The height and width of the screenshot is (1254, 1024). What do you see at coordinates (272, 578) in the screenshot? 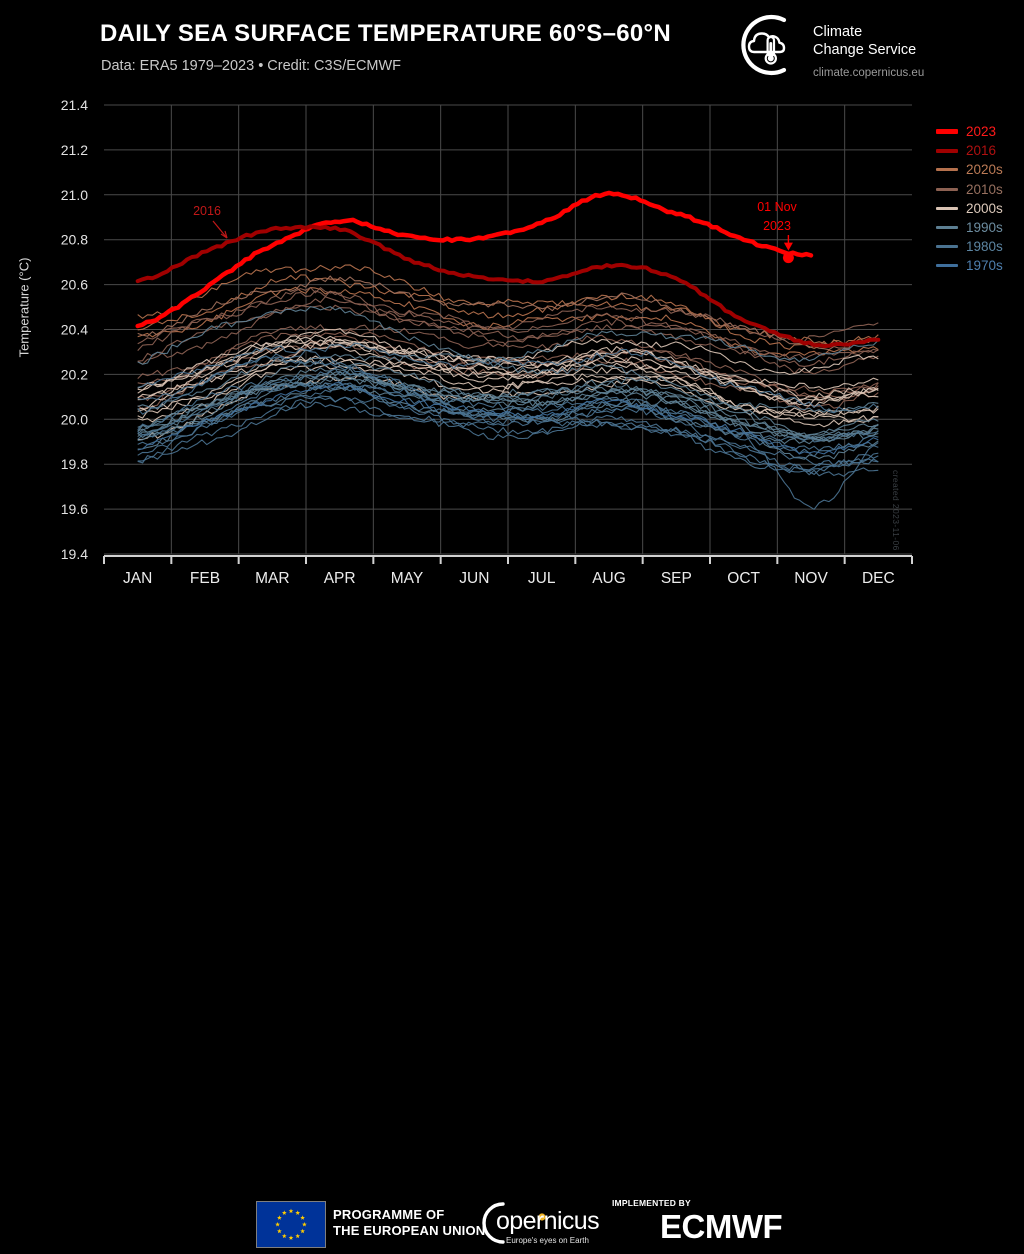
I see `svg-text: MAR` at bounding box center [272, 578].